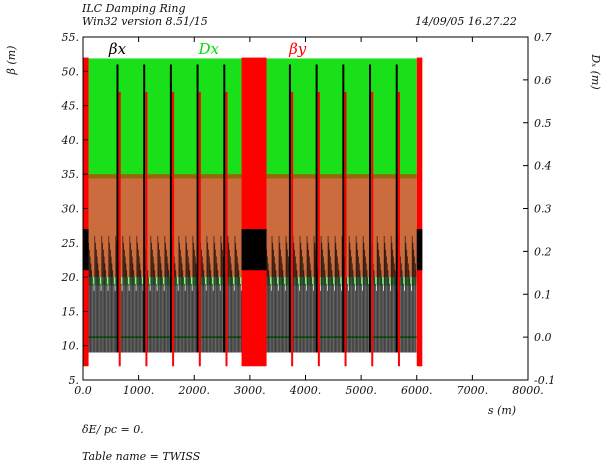 Image resolution: width=611 pixels, height=470 pixels. What do you see at coordinates (70, 140) in the screenshot?
I see `y-left-tick-label: 40.` at bounding box center [70, 140].